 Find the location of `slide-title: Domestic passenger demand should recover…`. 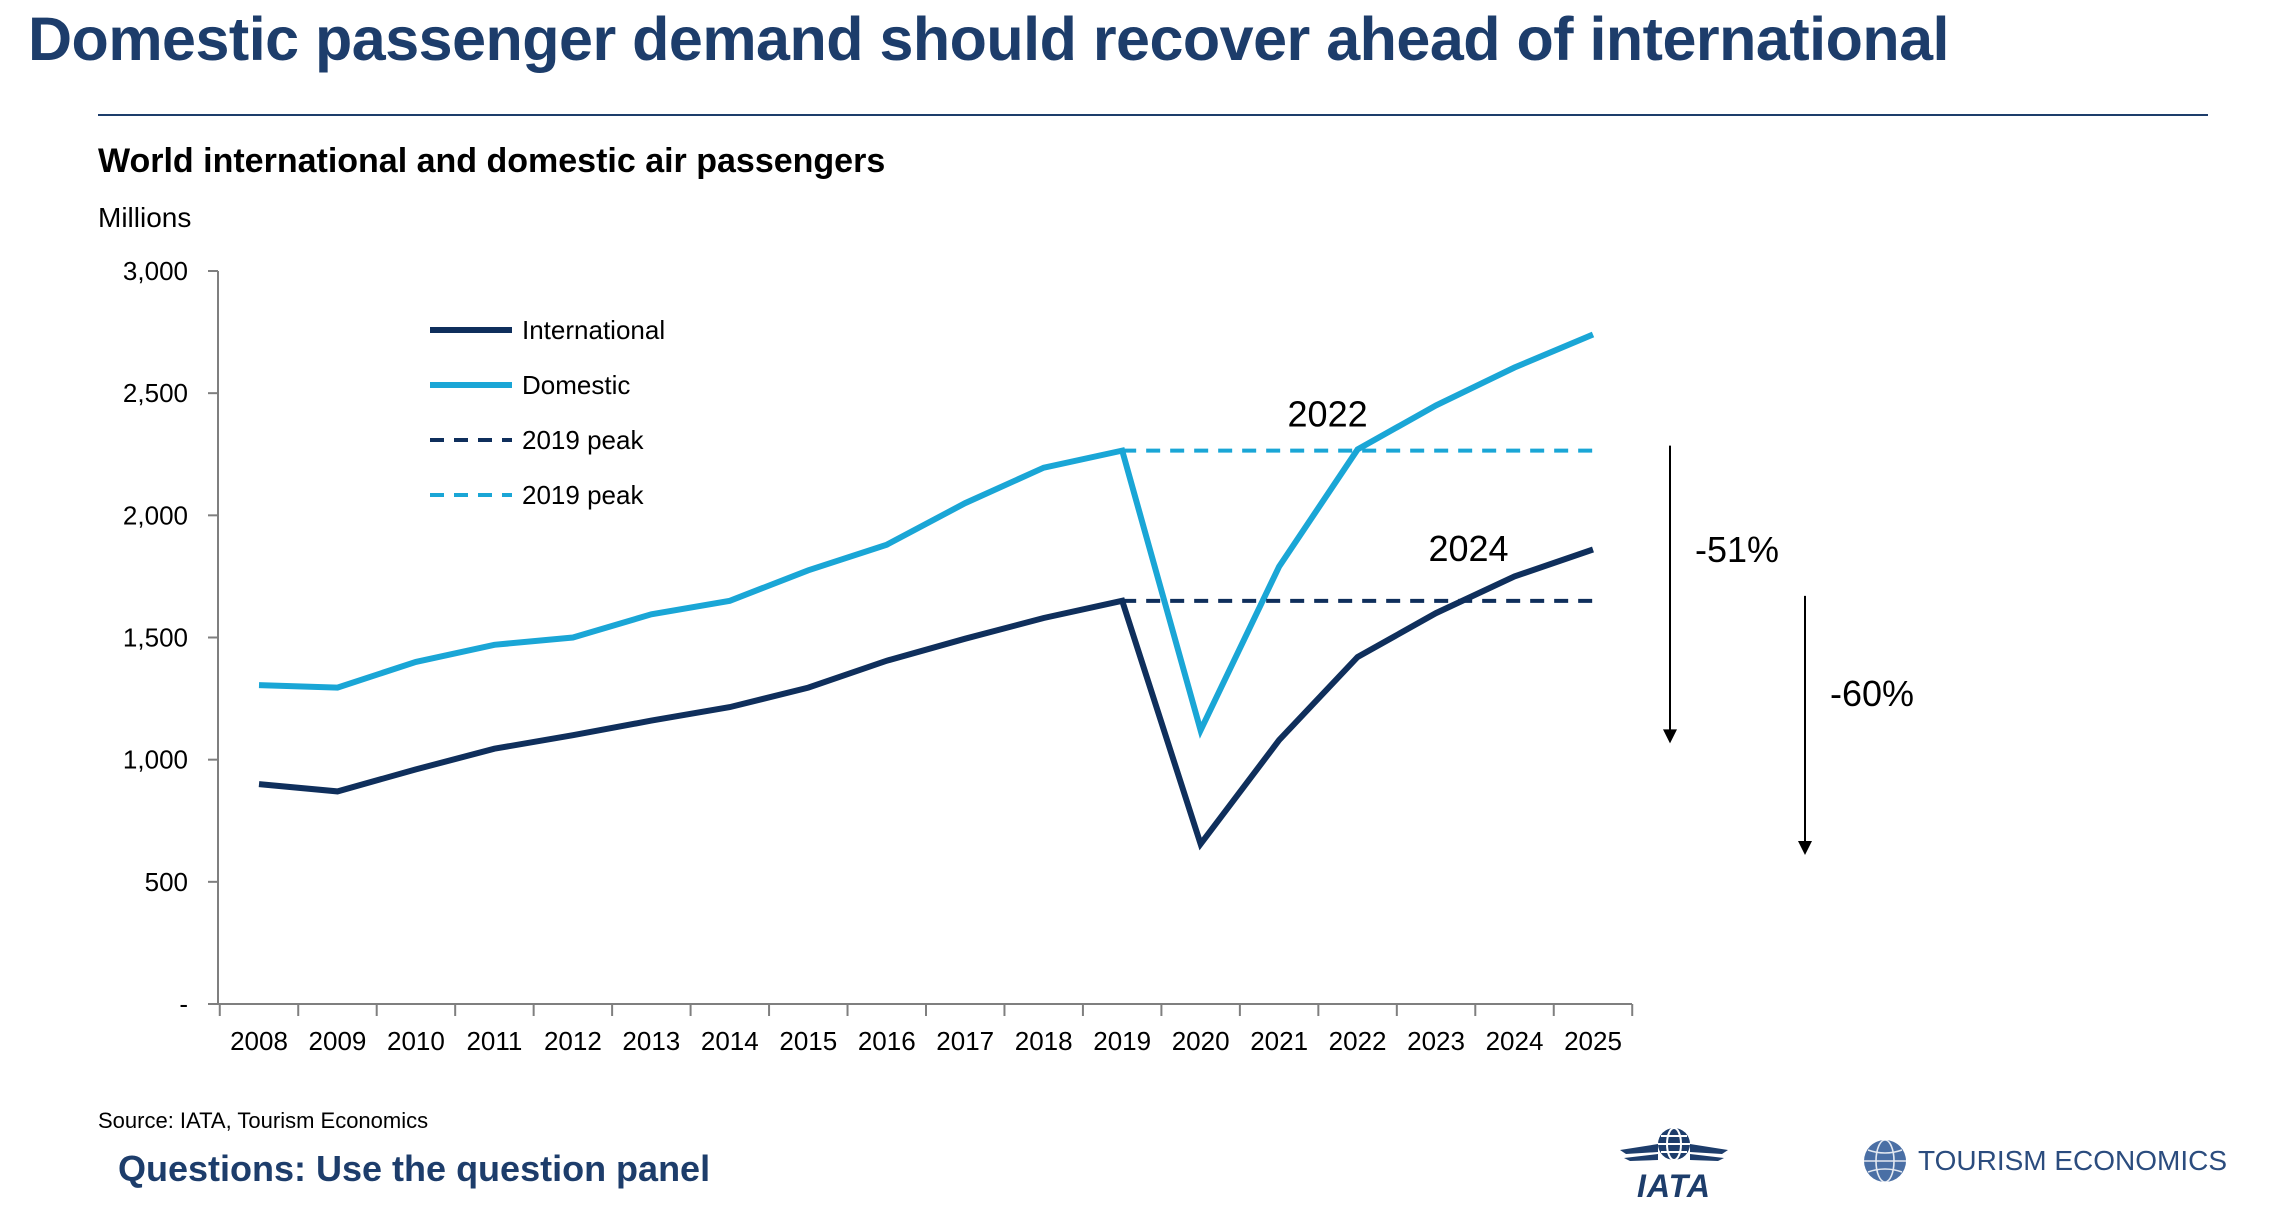

slide-title: Domestic passenger demand should recover… is located at coordinates (989, 39).